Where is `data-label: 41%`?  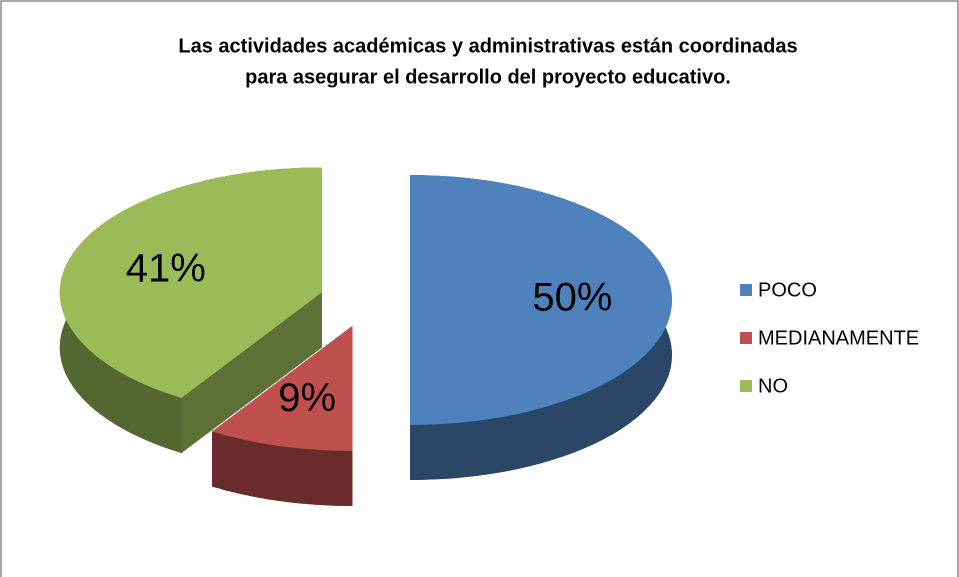 data-label: 41% is located at coordinates (166, 268).